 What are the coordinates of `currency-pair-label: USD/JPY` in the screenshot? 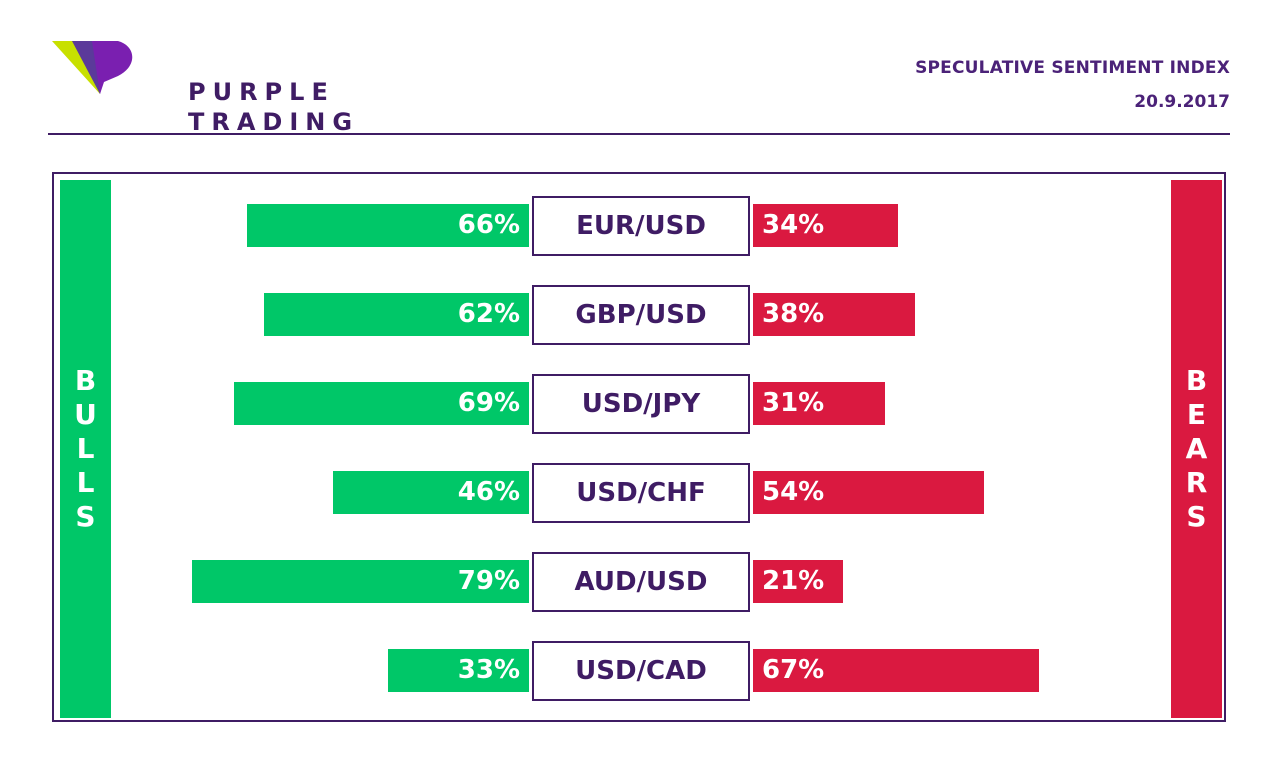 It's located at (641, 404).